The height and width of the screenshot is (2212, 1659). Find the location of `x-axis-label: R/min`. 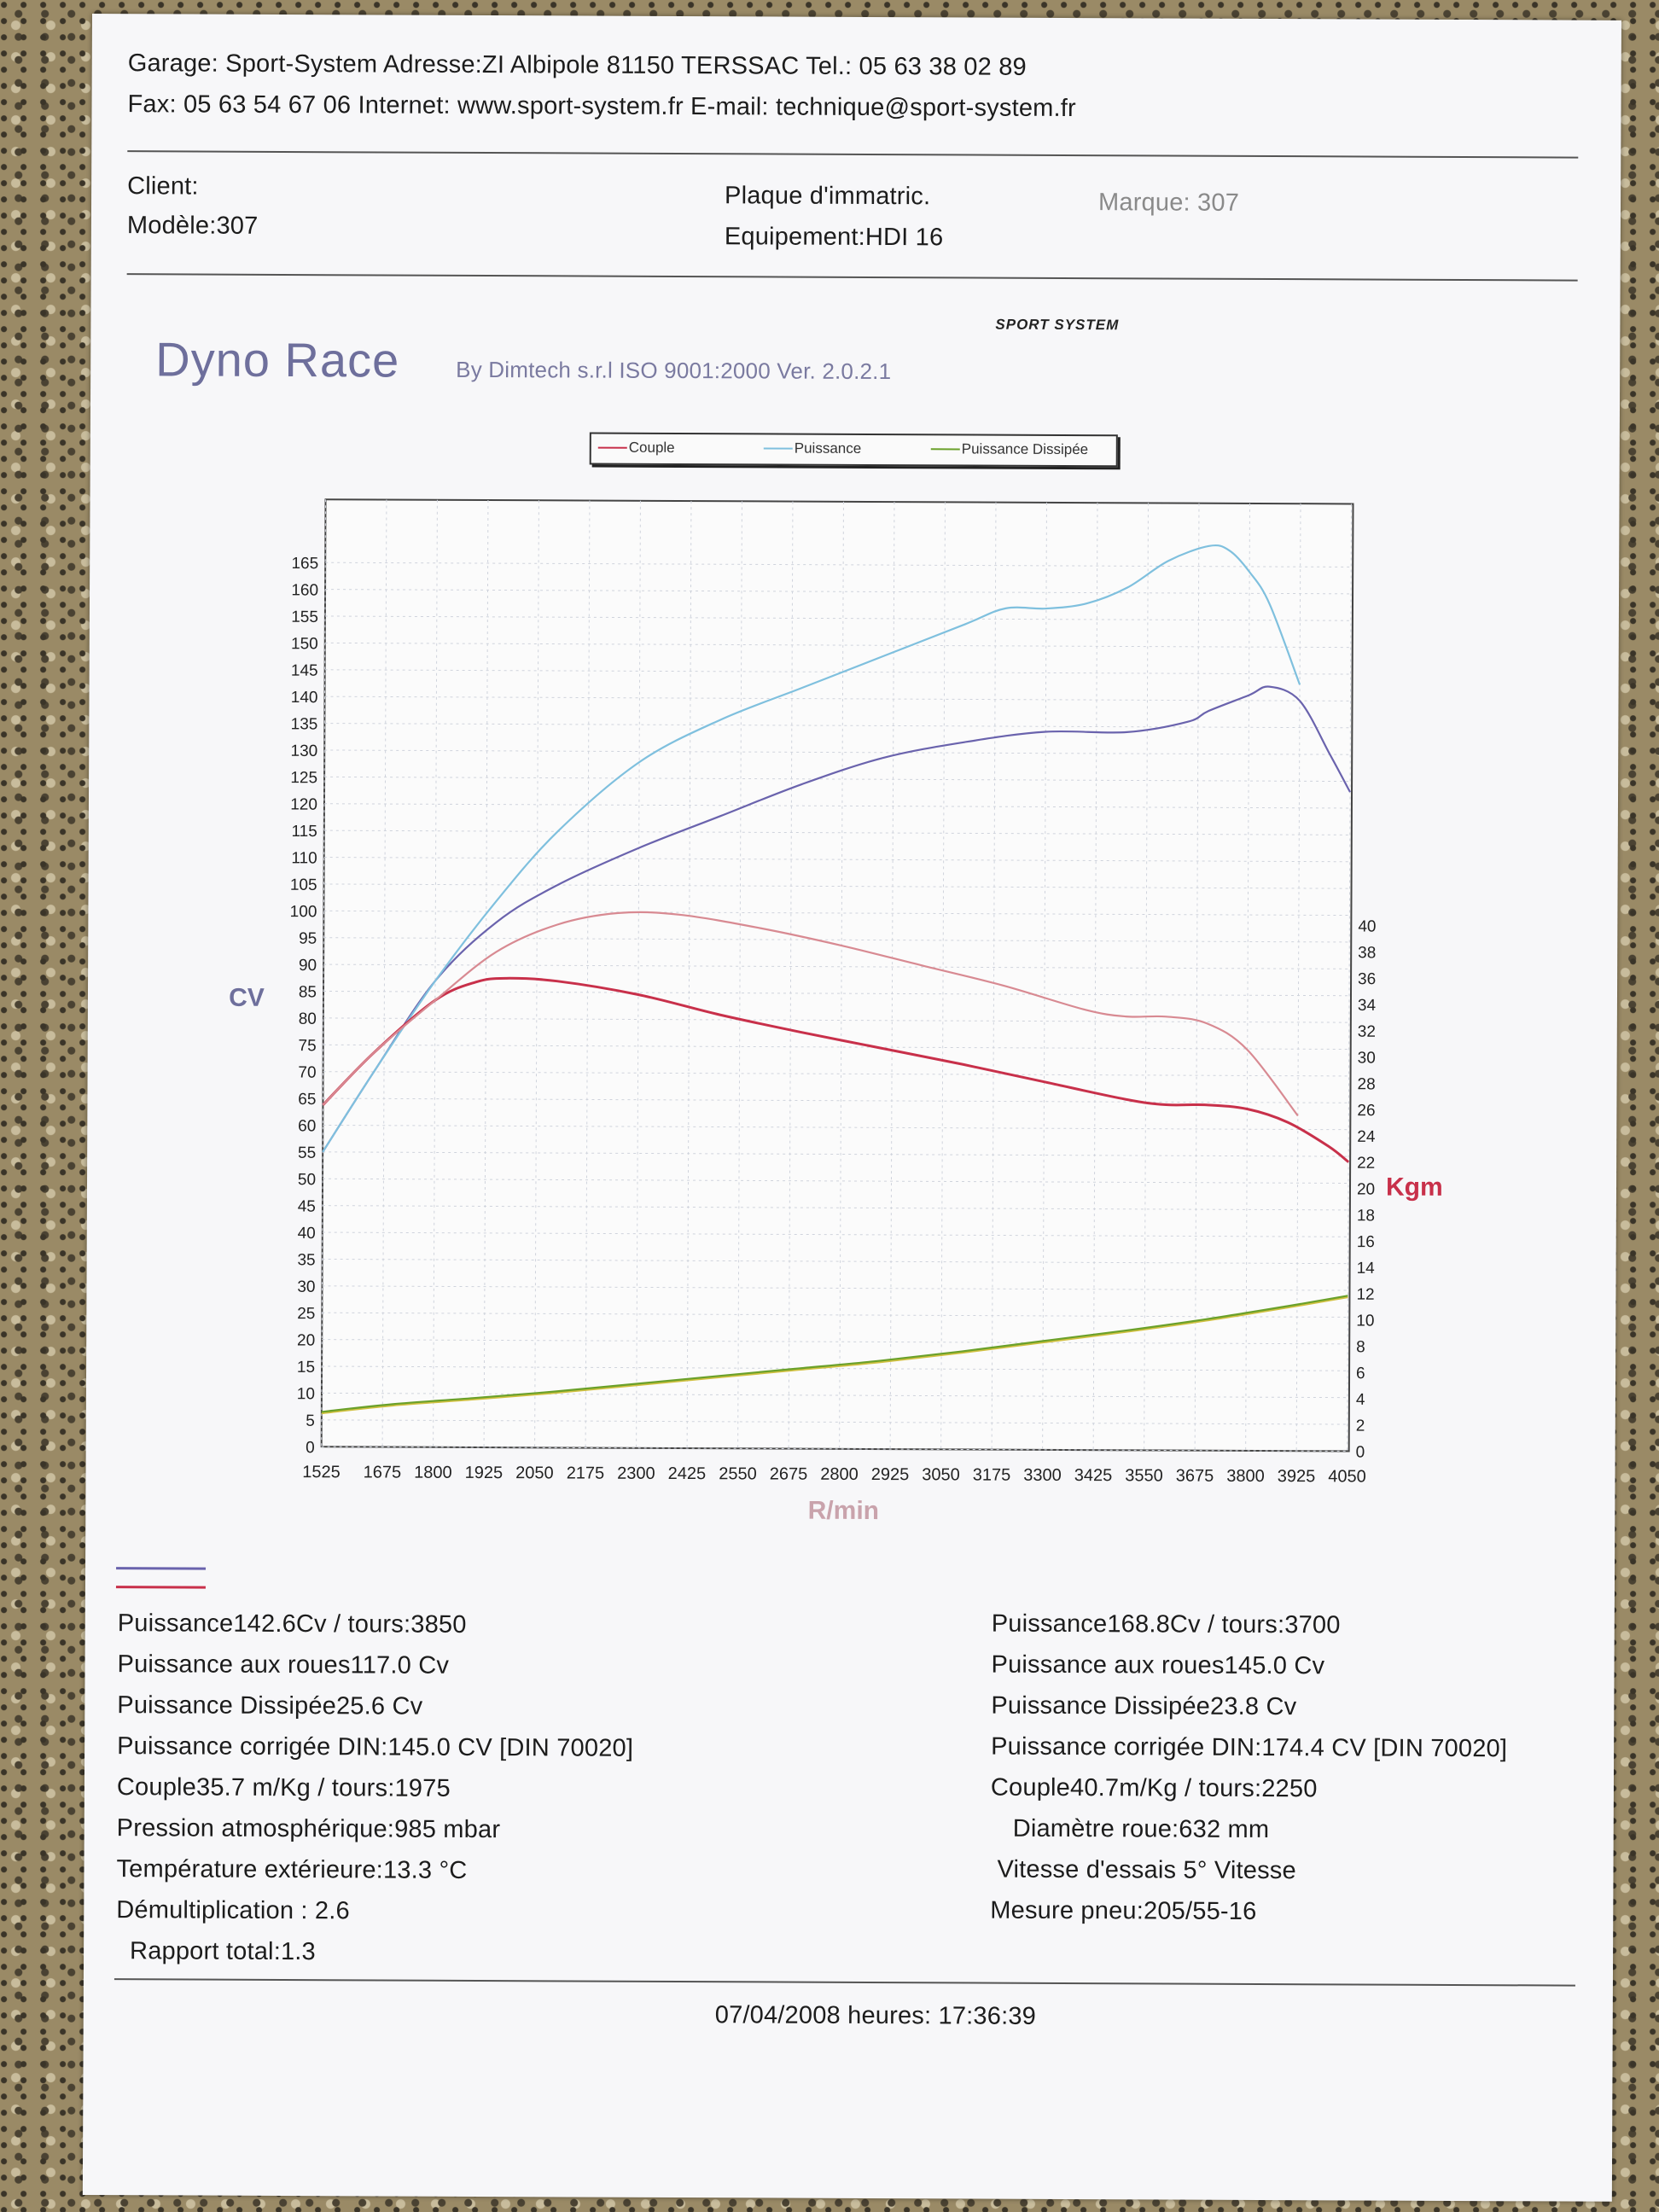

x-axis-label: R/min is located at coordinates (843, 1511).